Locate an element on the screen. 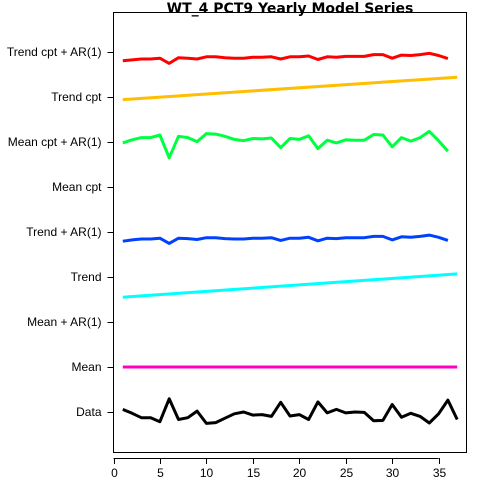 This screenshot has height=480, width=480. x-axis: 0 5 10 15 20 25 30 35 is located at coordinates (278, 469).